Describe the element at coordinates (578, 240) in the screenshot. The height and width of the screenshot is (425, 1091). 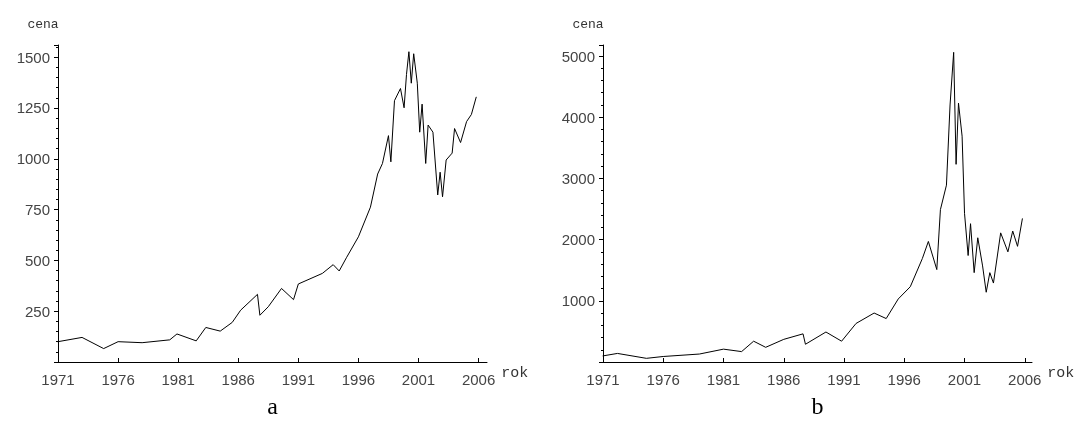
I see `y-tick-label: 2000` at that location.